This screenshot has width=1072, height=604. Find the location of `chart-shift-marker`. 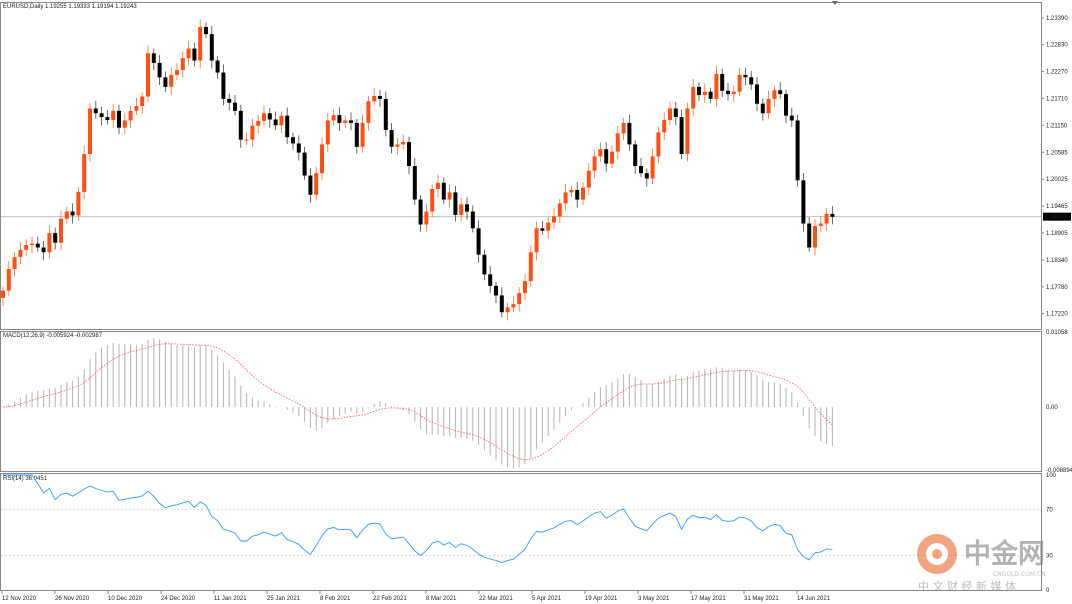

chart-shift-marker is located at coordinates (835, 3).